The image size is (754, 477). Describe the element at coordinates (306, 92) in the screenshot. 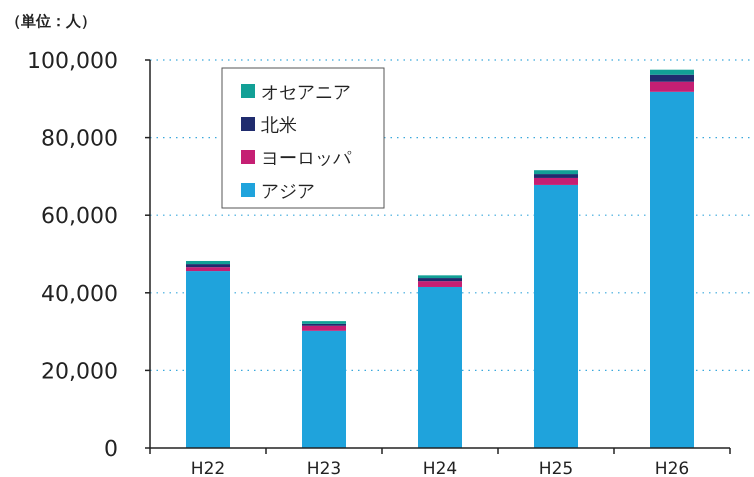

I see `legend-label: オセアニア` at that location.